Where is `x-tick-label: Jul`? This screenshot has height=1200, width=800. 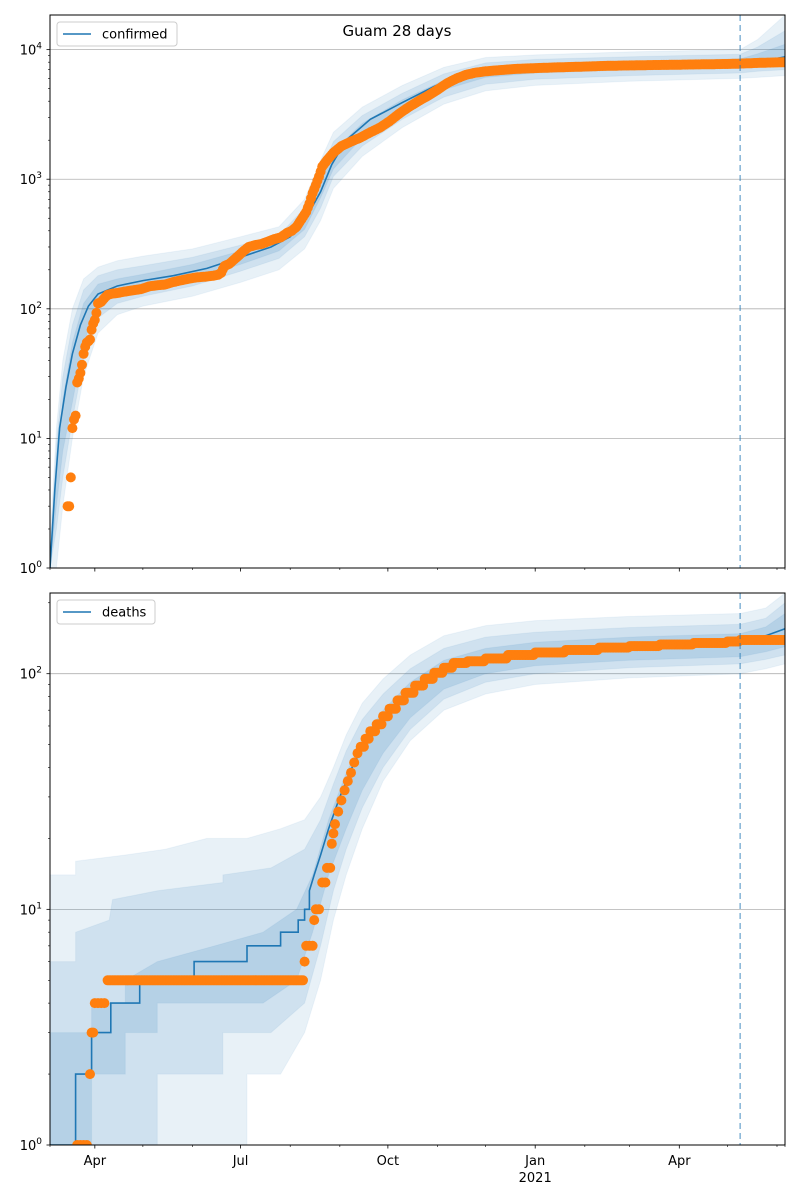 x-tick-label: Jul is located at coordinates (240, 1161).